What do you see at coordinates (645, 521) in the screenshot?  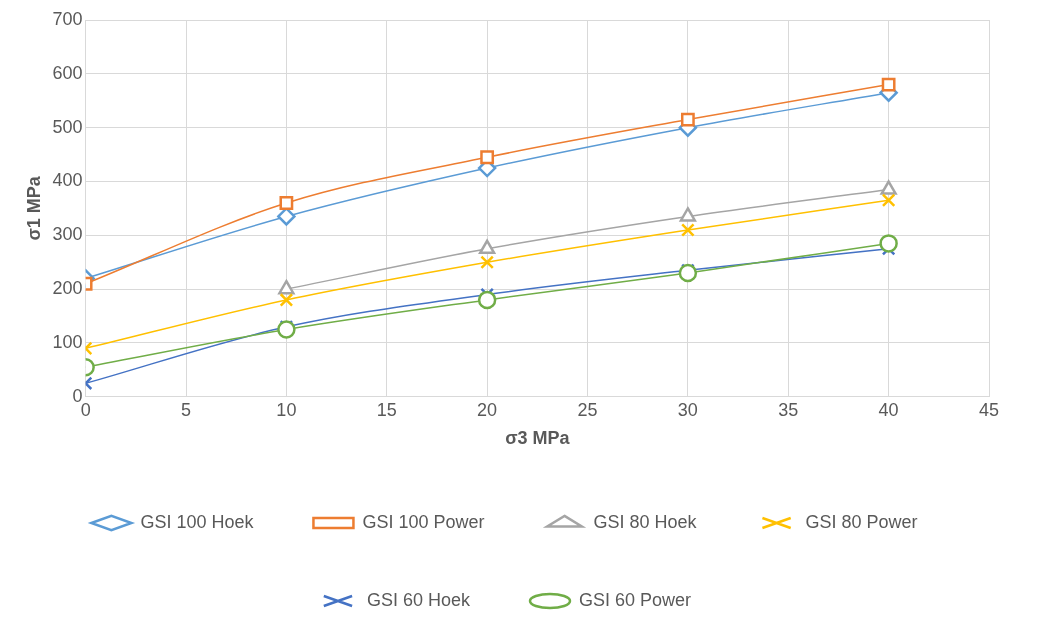 I see `legend-label: GSI 80 Hoek` at bounding box center [645, 521].